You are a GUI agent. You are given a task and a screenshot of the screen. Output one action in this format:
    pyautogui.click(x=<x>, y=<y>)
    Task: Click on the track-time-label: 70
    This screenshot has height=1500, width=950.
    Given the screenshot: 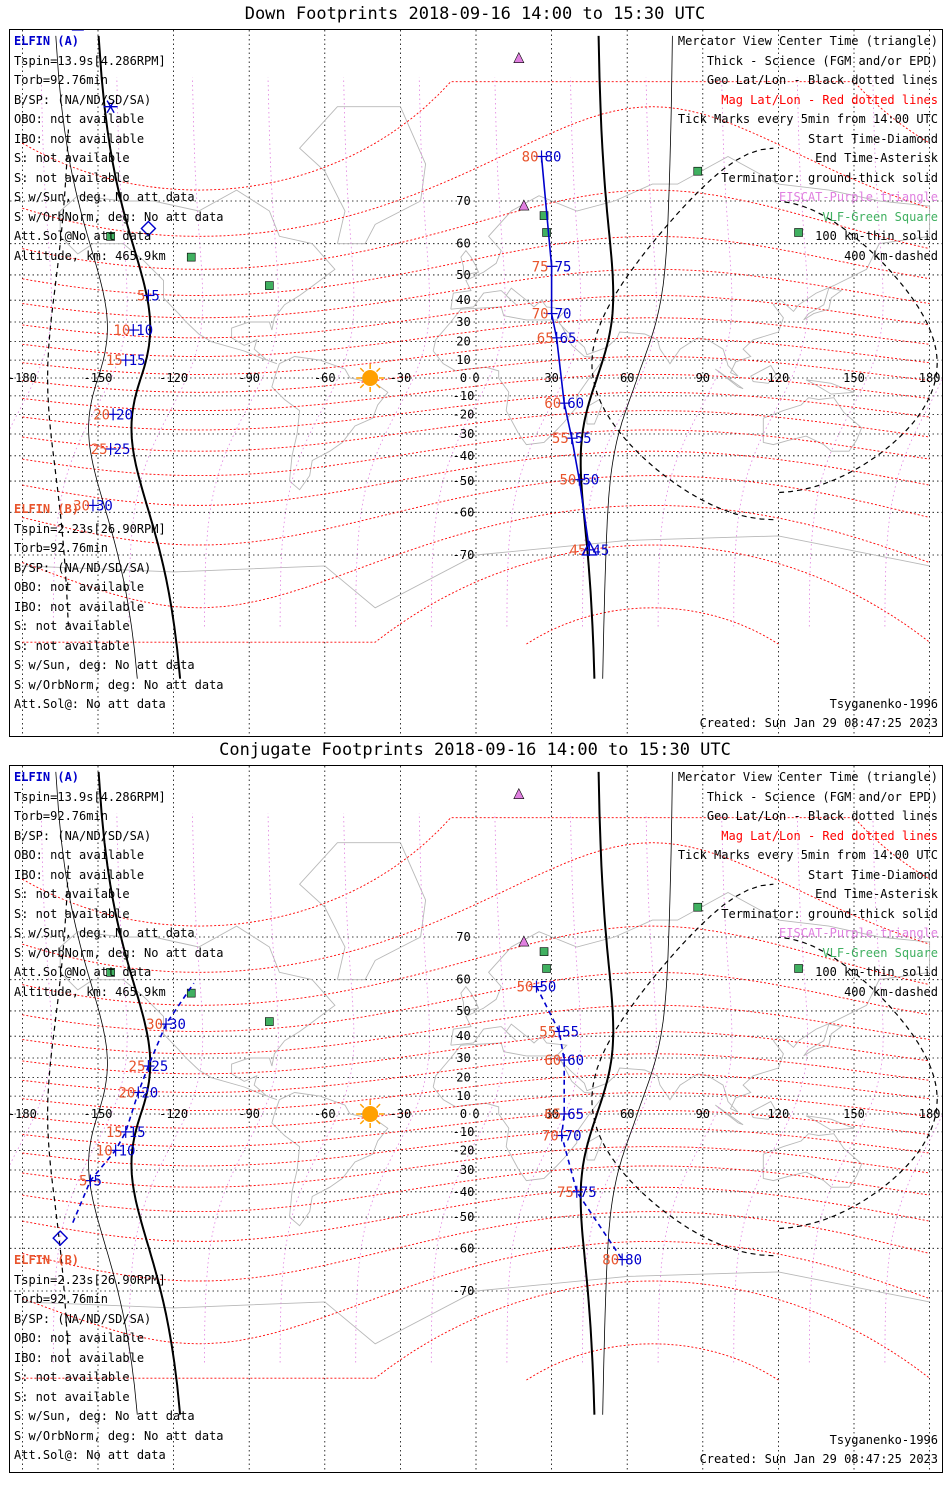 What is the action you would take?
    pyautogui.click(x=540, y=315)
    